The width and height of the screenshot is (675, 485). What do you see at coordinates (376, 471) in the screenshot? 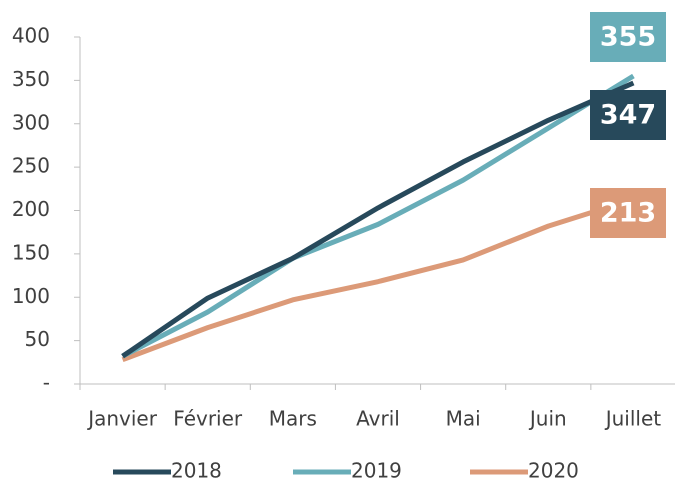
I see `legend-label: 2019` at bounding box center [376, 471].